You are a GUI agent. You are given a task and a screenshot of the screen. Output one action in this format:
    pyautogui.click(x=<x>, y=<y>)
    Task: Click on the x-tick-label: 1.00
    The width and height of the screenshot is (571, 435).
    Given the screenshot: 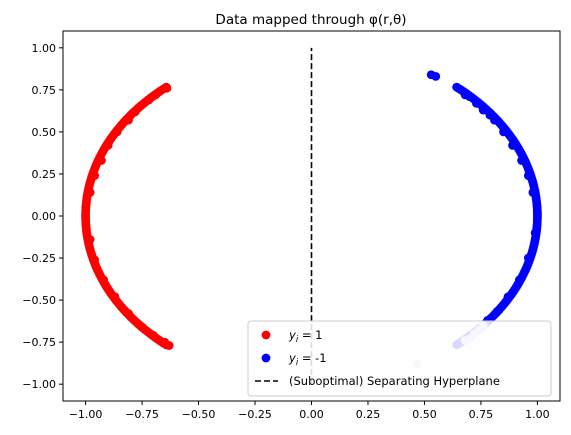 What is the action you would take?
    pyautogui.click(x=537, y=414)
    